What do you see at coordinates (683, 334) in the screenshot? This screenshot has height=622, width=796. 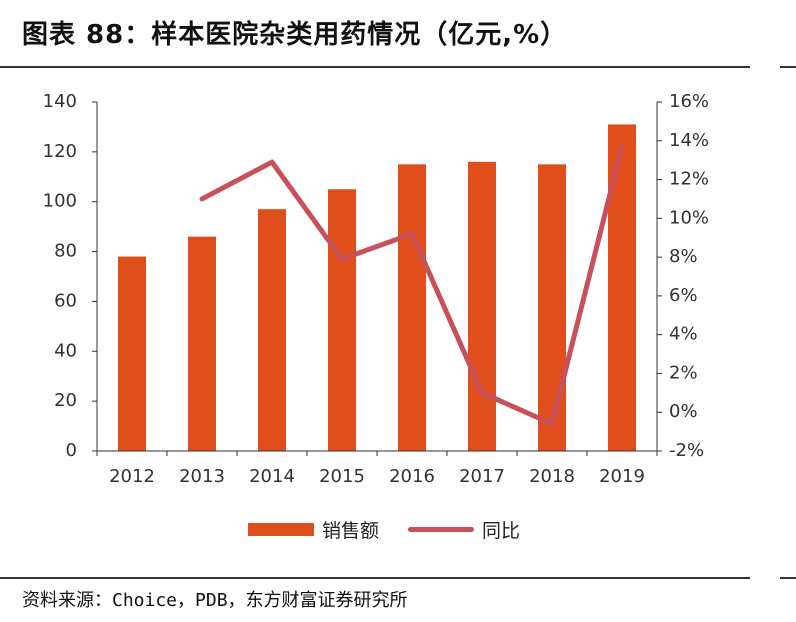 I see `y-right-tick-label: 4%` at bounding box center [683, 334].